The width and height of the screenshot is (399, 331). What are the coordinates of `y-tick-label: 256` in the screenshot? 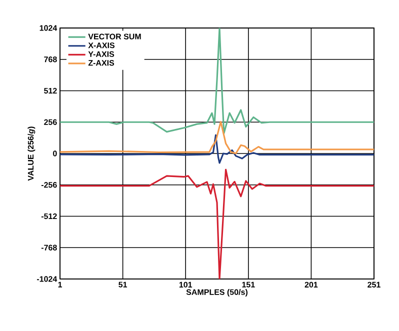 It's located at (50, 122).